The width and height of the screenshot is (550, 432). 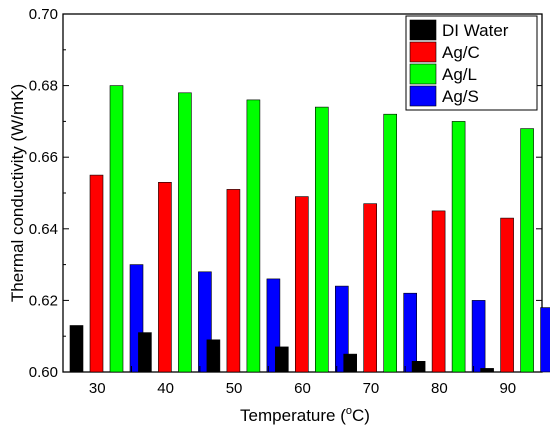 I want to click on x-tick-label: 40, so click(x=165, y=388).